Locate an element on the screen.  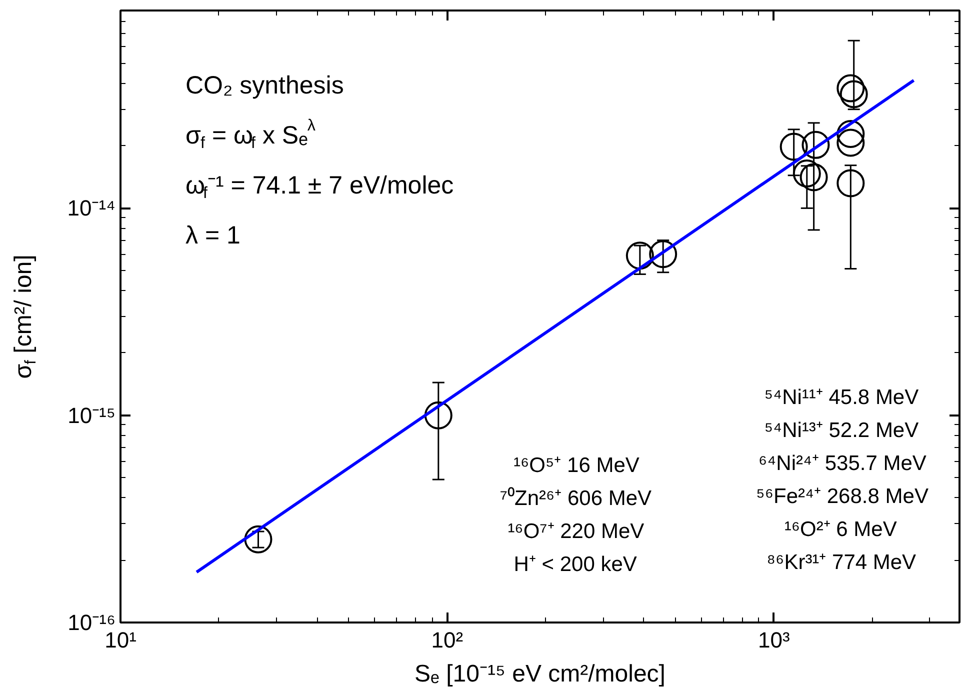
x-tick-label: 10² is located at coordinates (447, 640).